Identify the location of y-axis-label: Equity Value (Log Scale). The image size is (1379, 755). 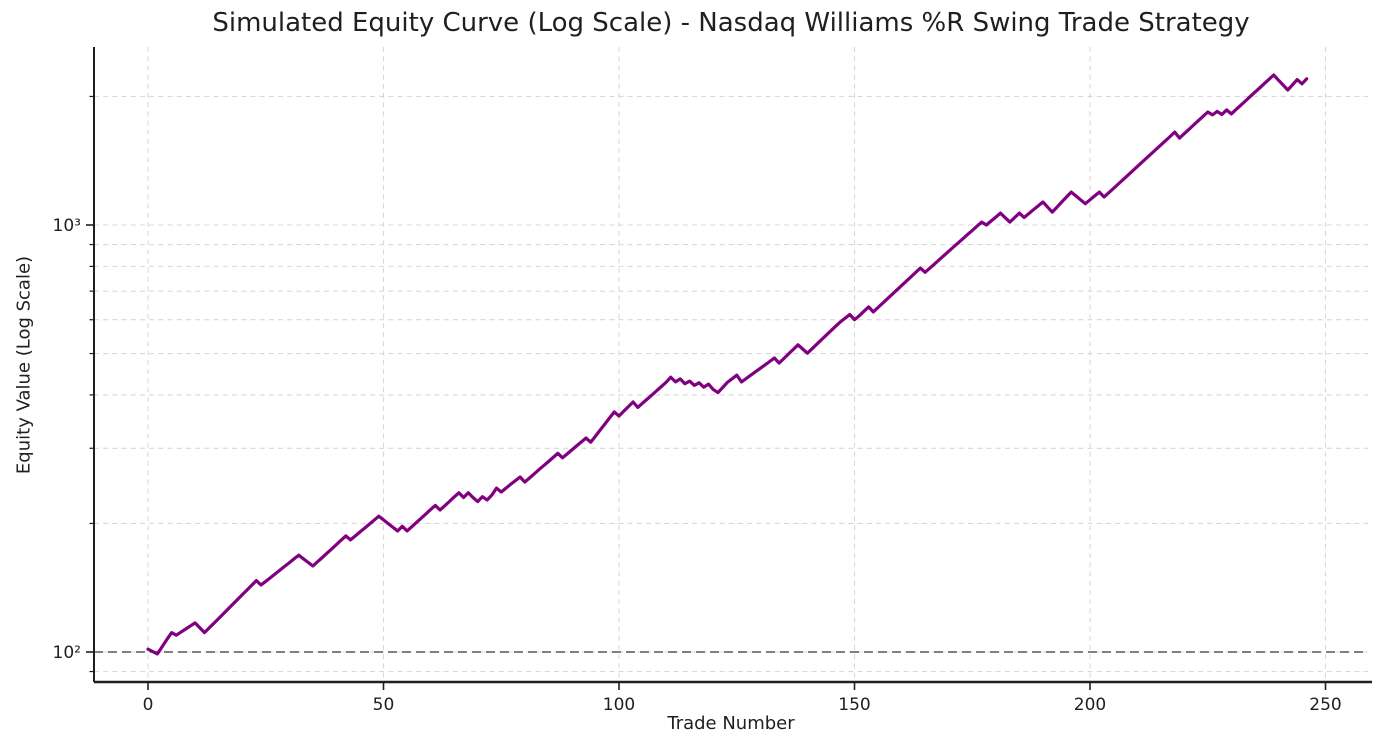
(24, 365).